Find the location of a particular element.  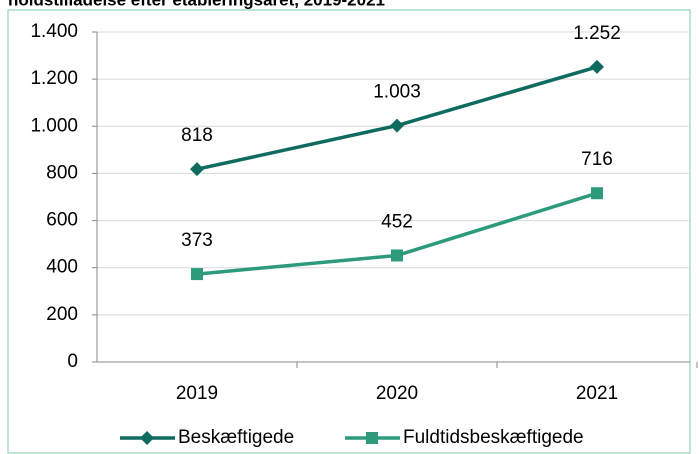

data-label: 373 is located at coordinates (197, 240).